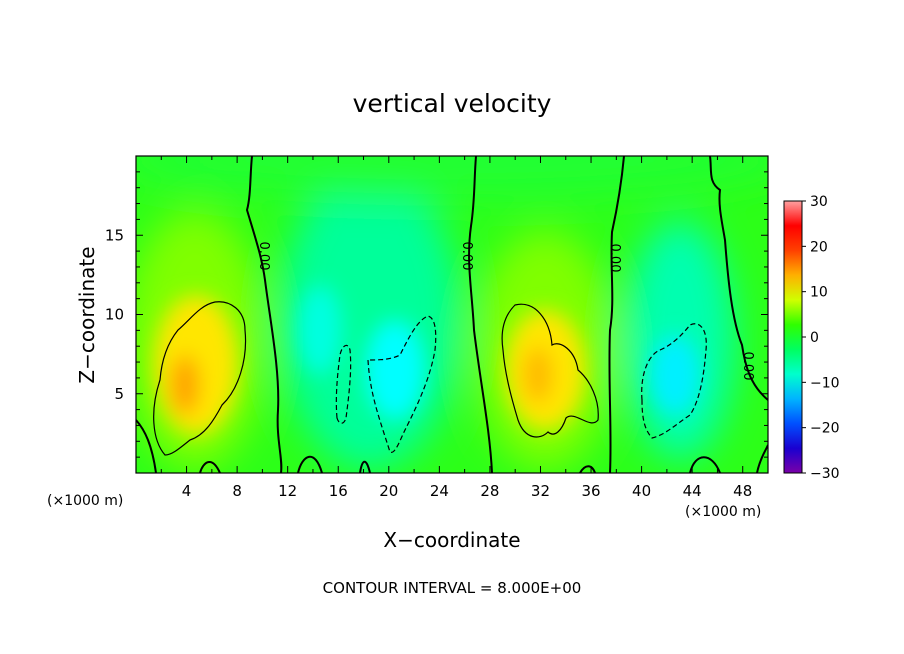  What do you see at coordinates (452, 178) in the screenshot?
I see `top-band` at bounding box center [452, 178].